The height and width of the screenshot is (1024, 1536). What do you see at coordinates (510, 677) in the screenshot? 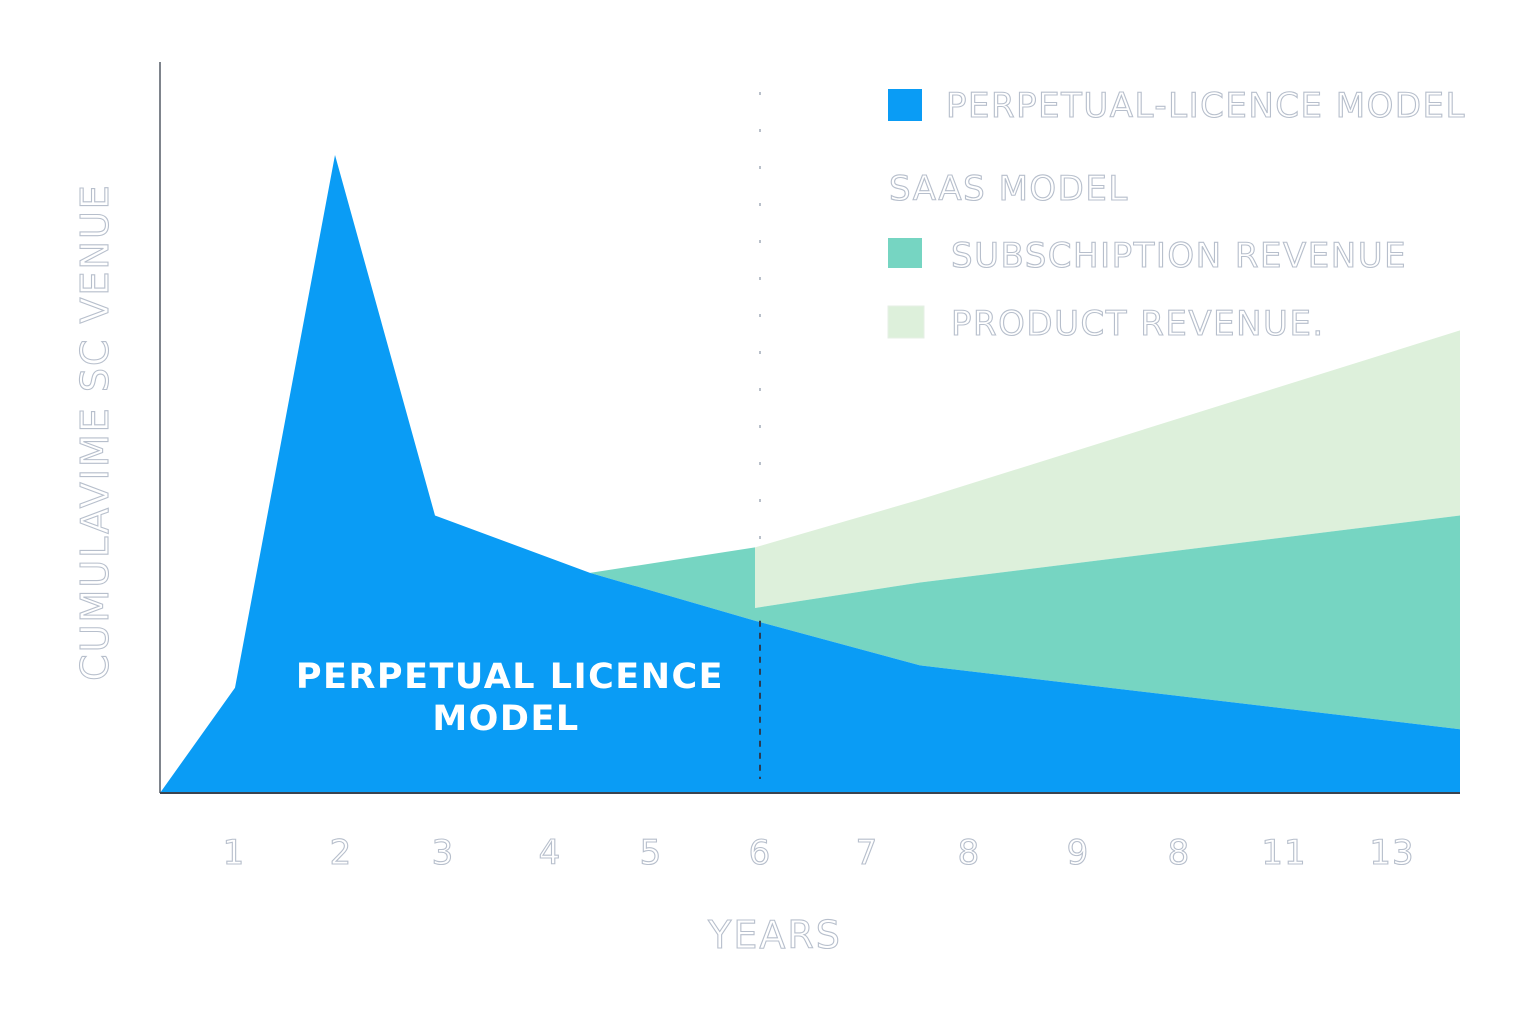
I see `area-annotation-line-1: PERPETUAL LICENCE` at bounding box center [510, 677].